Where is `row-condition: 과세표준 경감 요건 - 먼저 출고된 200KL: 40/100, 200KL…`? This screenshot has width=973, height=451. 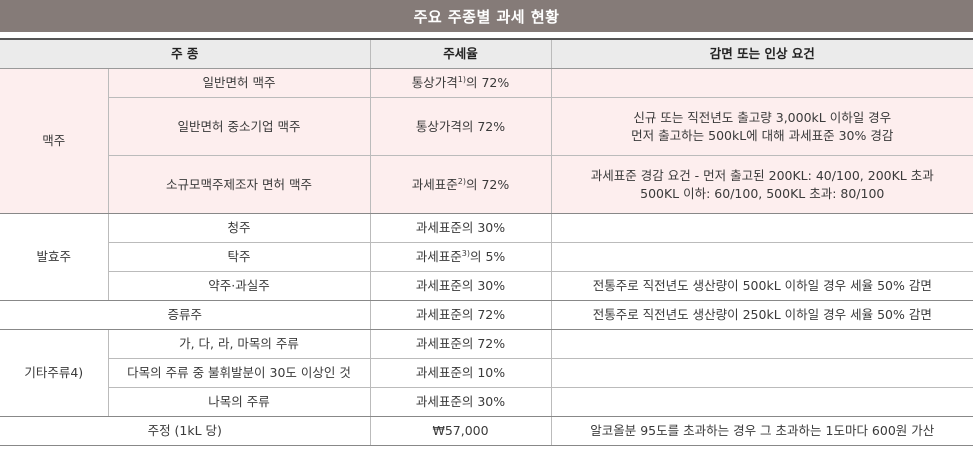 row-condition: 과세표준 경감 요건 - 먼저 출고된 200KL: 40/100, 200KL… is located at coordinates (762, 184).